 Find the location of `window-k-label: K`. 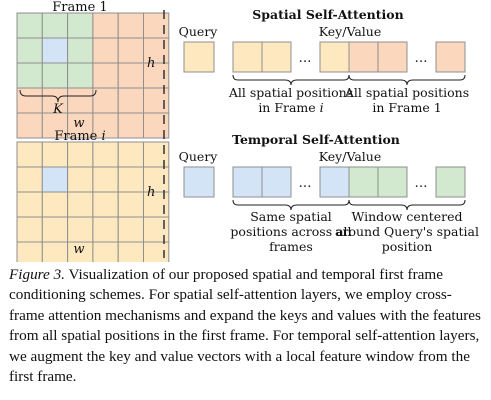

window-k-label: K is located at coordinates (58, 109).